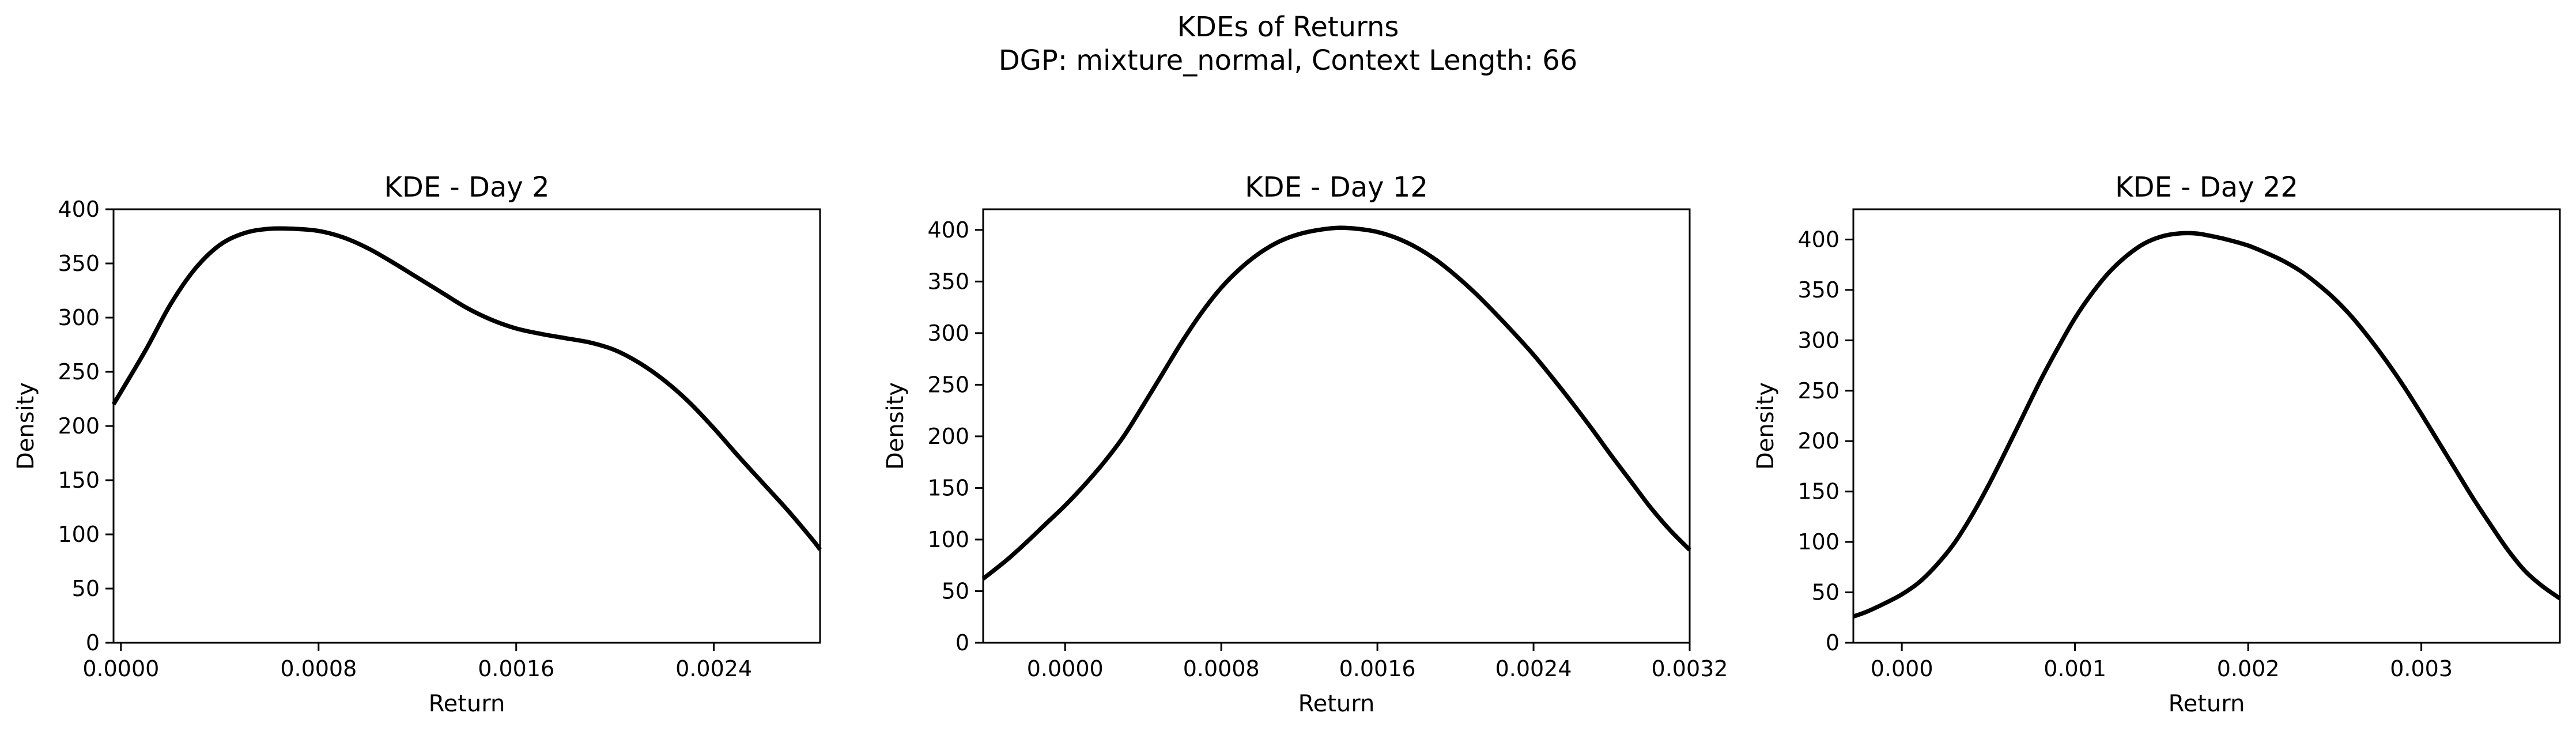 Image resolution: width=2576 pixels, height=735 pixels. I want to click on suptitle-line-1: KDEs of Returns, so click(1288, 27).